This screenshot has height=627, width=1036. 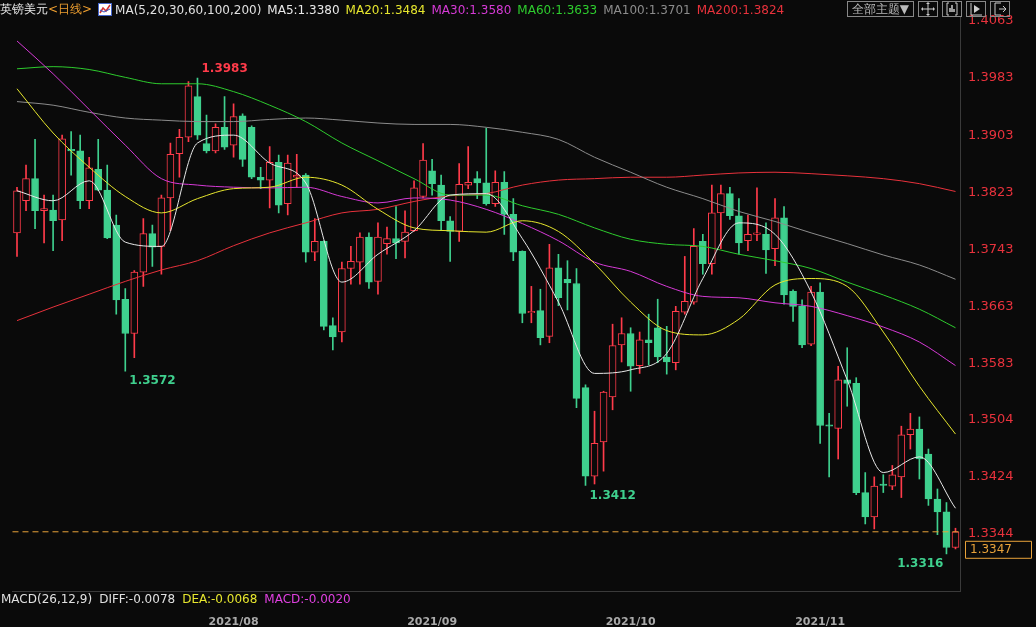 What do you see at coordinates (991, 533) in the screenshot?
I see `y-tick-label: 1.3344` at bounding box center [991, 533].